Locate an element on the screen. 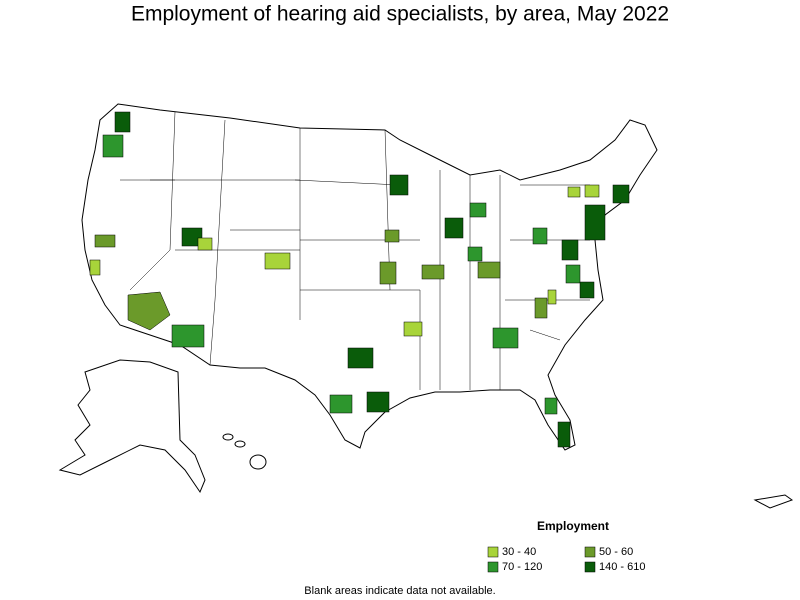 This screenshot has width=800, height=600. footnote: Blank areas indicate data not available. is located at coordinates (399, 591).